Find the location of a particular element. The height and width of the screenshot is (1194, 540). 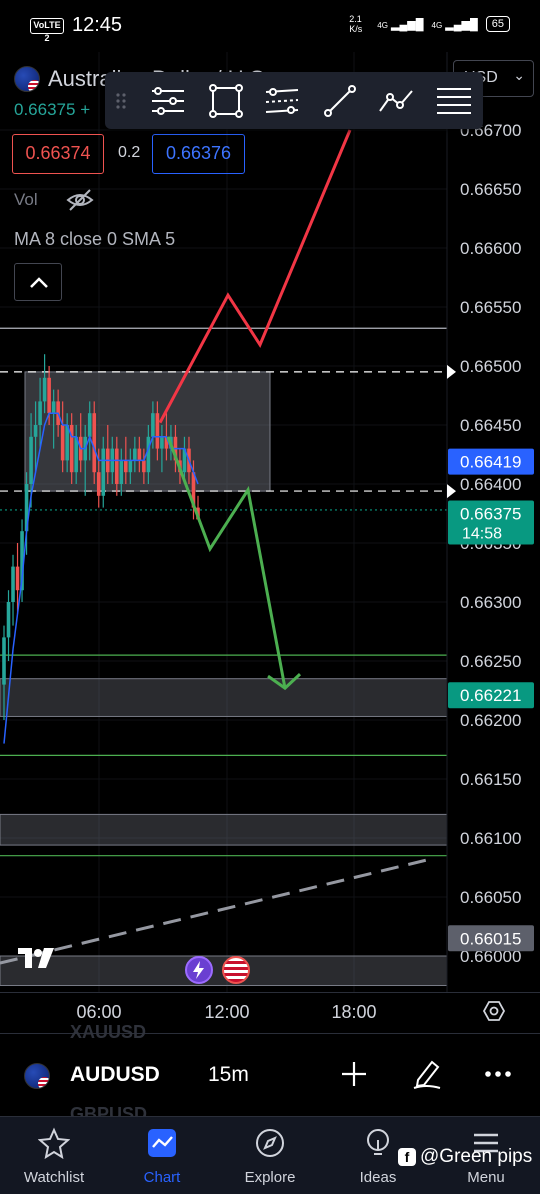

ghost-symbol-above: XAUUSD is located at coordinates (108, 1032).